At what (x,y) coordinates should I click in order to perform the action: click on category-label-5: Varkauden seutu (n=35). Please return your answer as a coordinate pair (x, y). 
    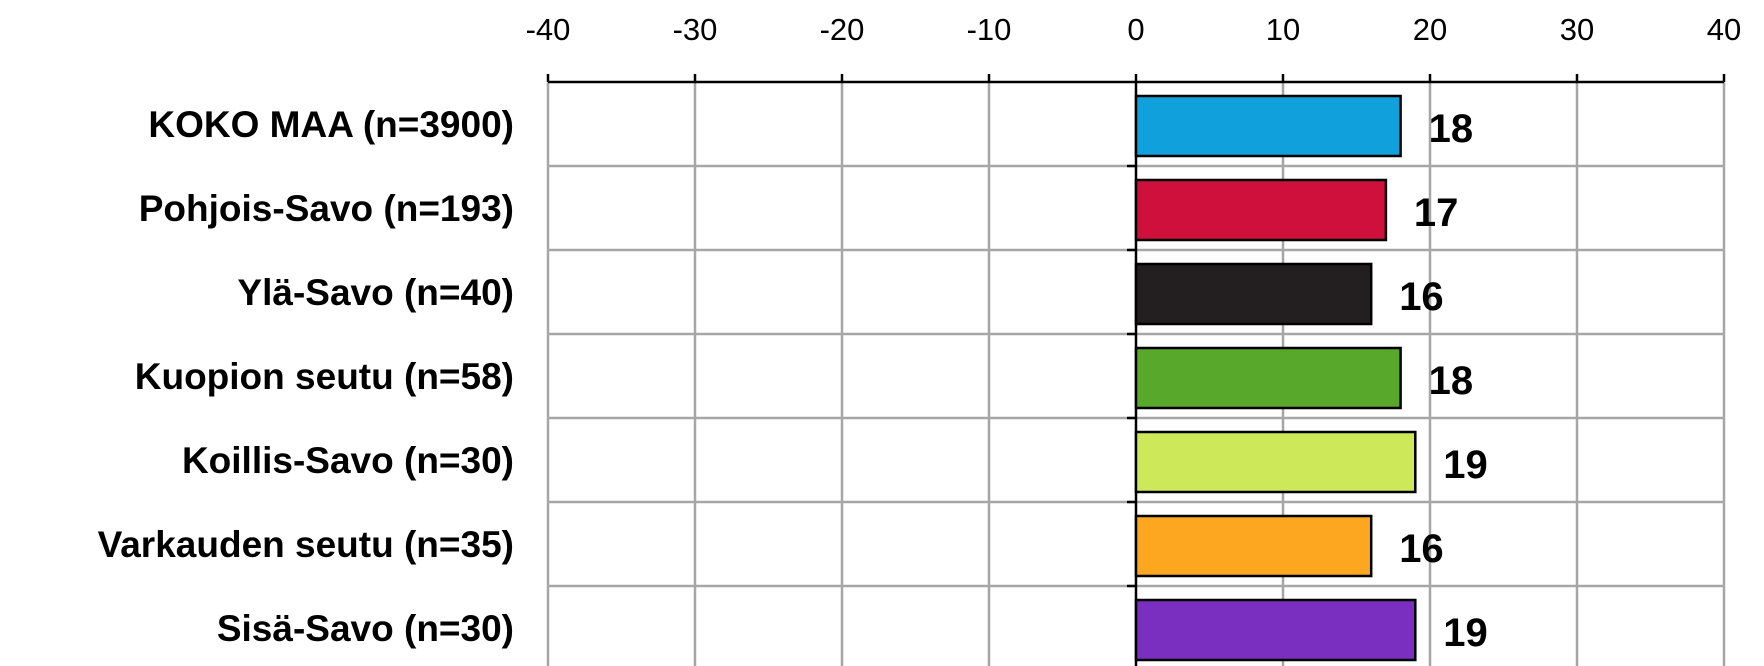
    Looking at the image, I should click on (306, 544).